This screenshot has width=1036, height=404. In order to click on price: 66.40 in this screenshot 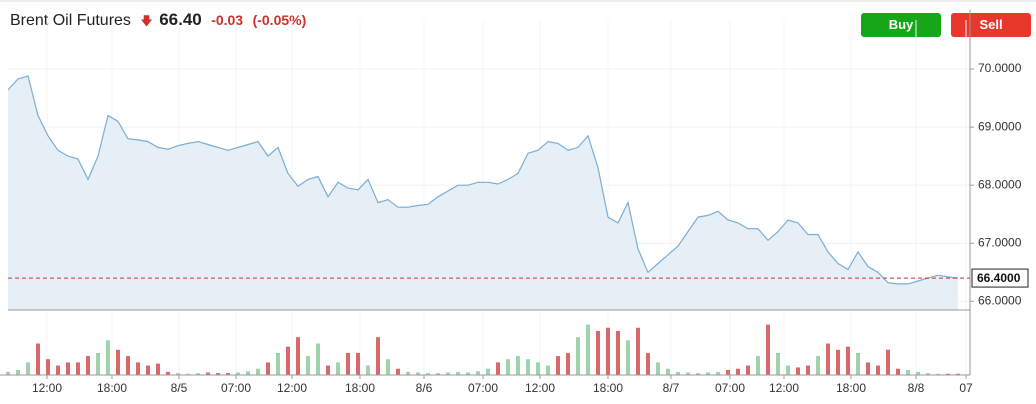, I will do `click(180, 19)`.